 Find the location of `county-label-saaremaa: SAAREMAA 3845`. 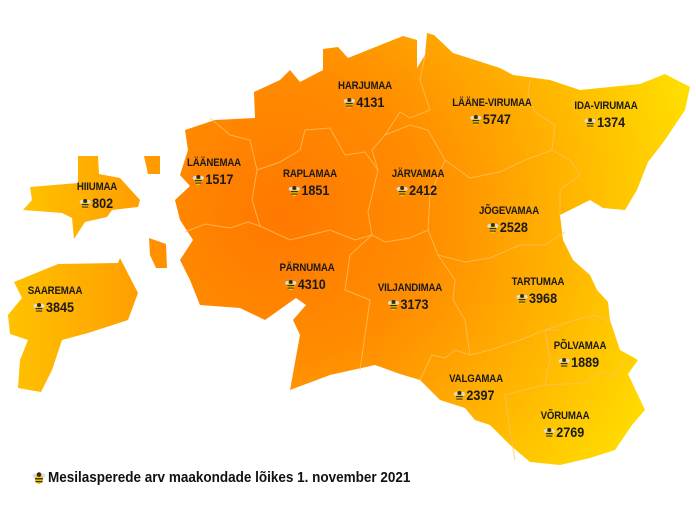

county-label-saaremaa: SAAREMAA 3845 is located at coordinates (55, 300).